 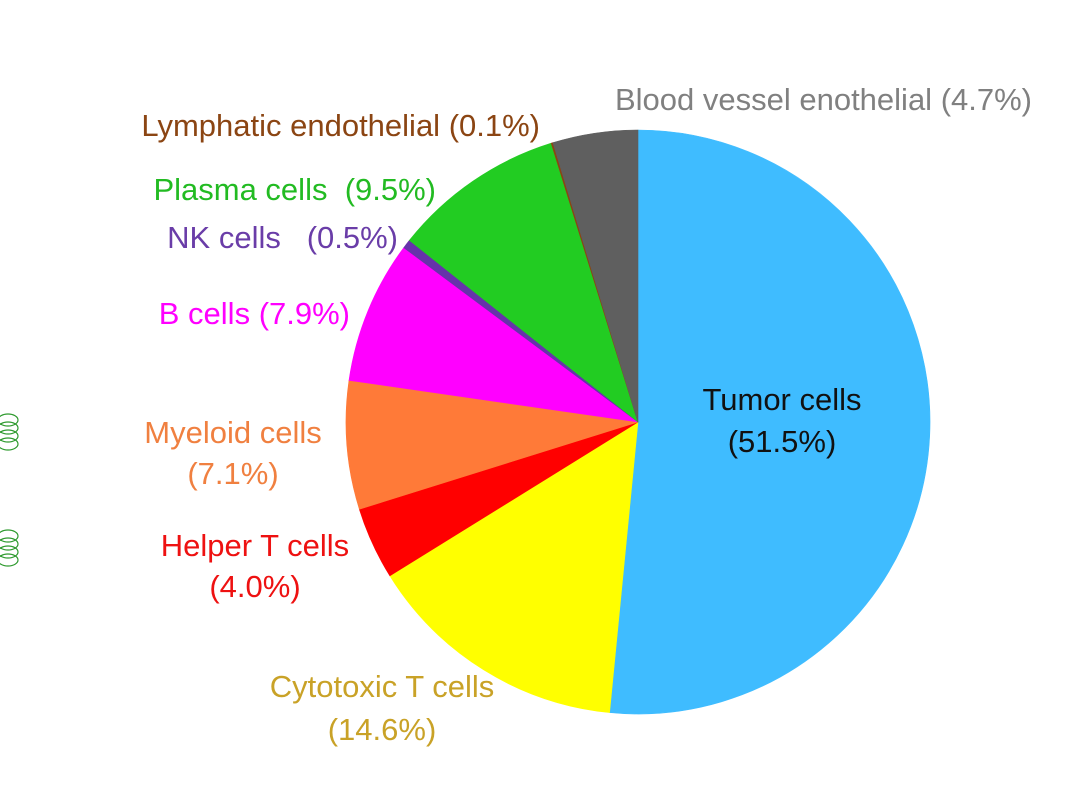 What do you see at coordinates (282, 237) in the screenshot?
I see `slice-label-nk-cells: NK cells (0.5%)` at bounding box center [282, 237].